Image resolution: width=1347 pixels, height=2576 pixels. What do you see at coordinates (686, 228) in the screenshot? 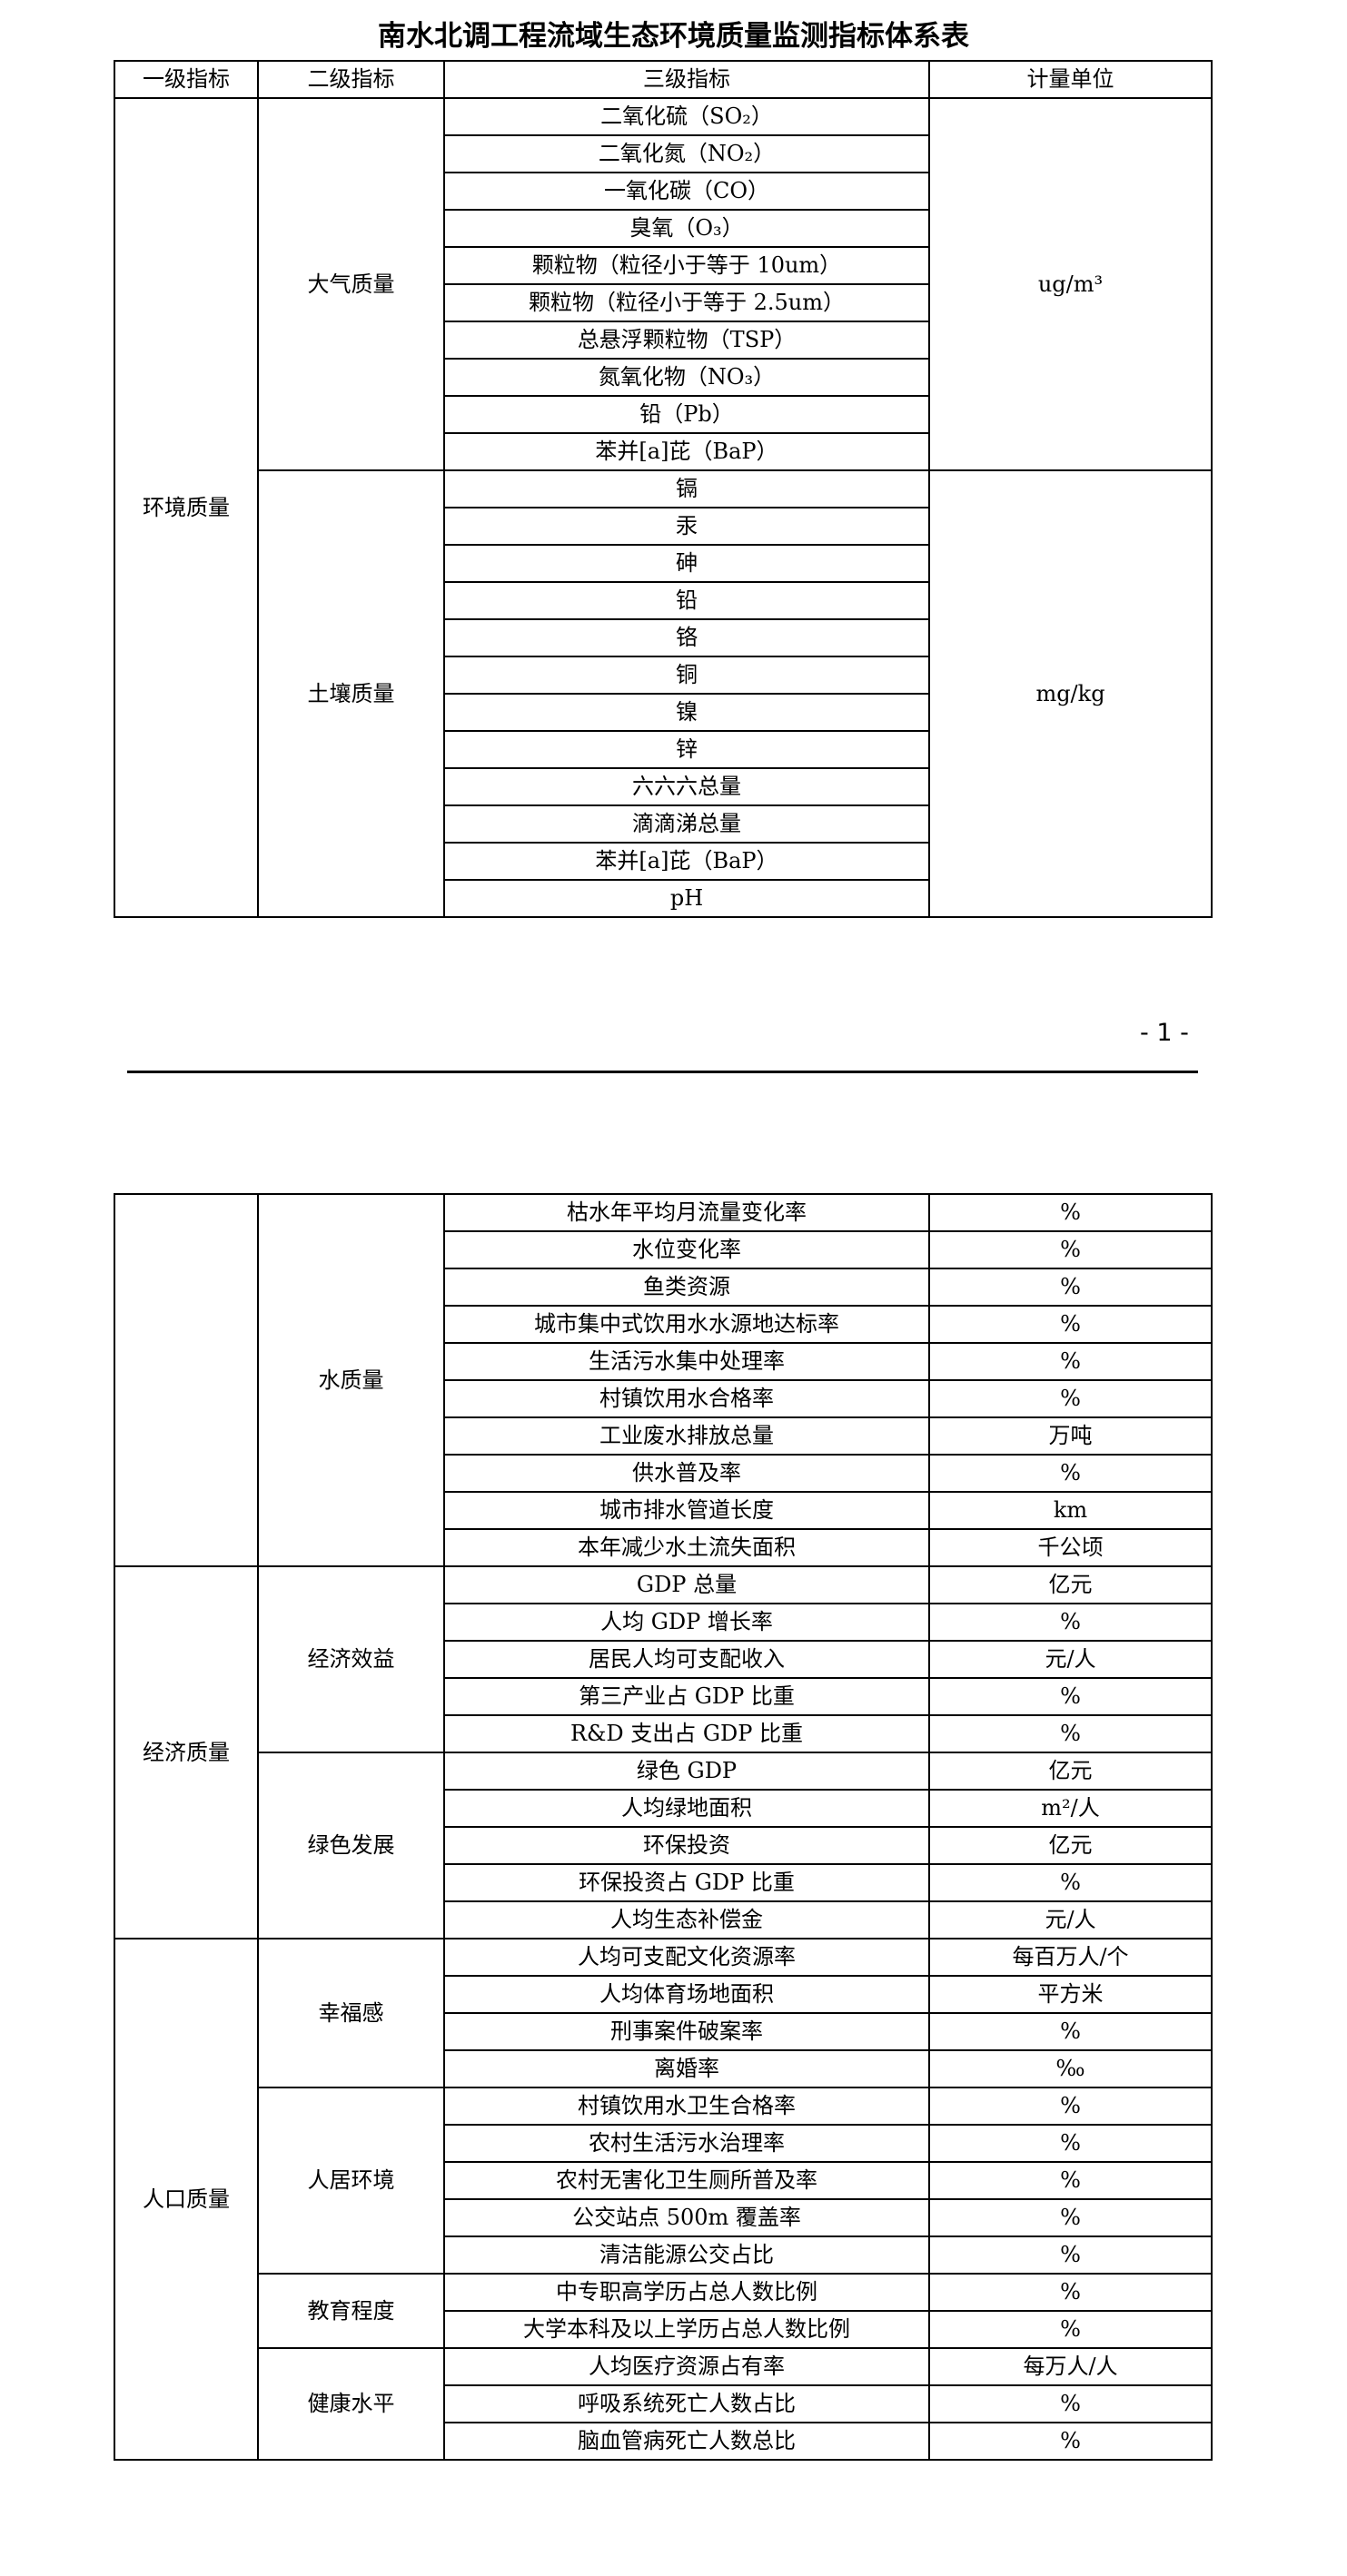
I see `level3-indicator-cell: 臭氧（O₃）` at bounding box center [686, 228].